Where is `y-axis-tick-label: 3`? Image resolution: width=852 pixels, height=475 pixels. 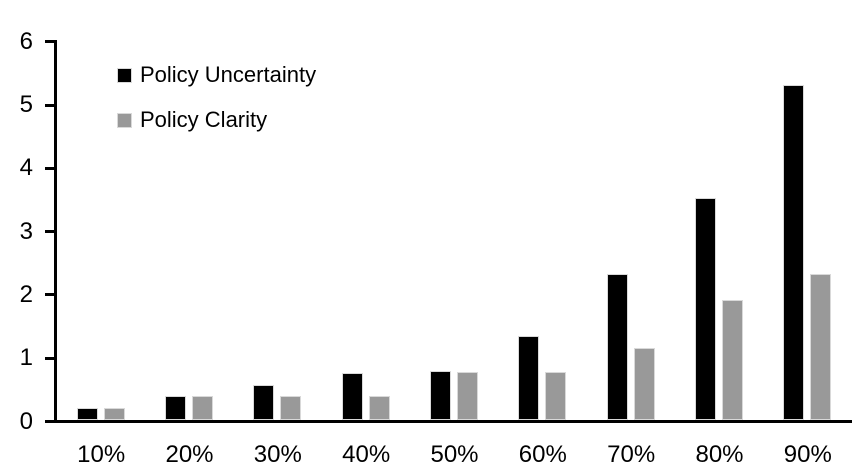
y-axis-tick-label: 3 is located at coordinates (26, 231).